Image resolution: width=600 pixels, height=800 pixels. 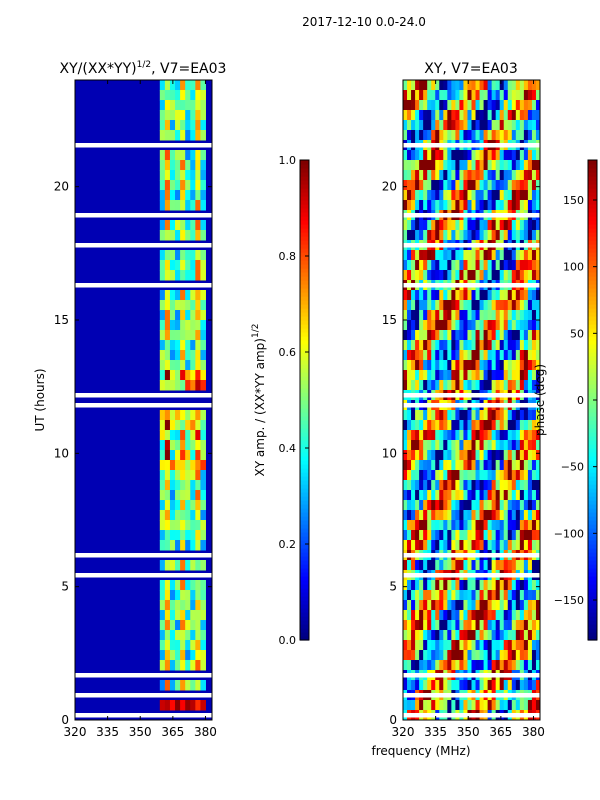 What do you see at coordinates (65, 720) in the screenshot?
I see `y-tick-label: 0` at bounding box center [65, 720].